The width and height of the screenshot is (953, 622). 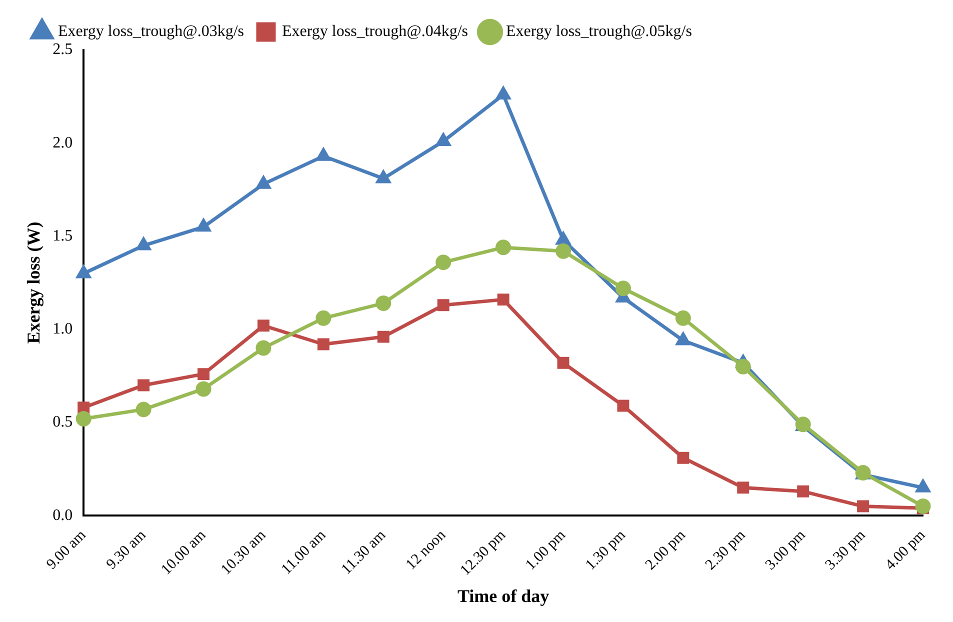 What do you see at coordinates (67, 550) in the screenshot?
I see `x-tick-label: 9.00 am` at bounding box center [67, 550].